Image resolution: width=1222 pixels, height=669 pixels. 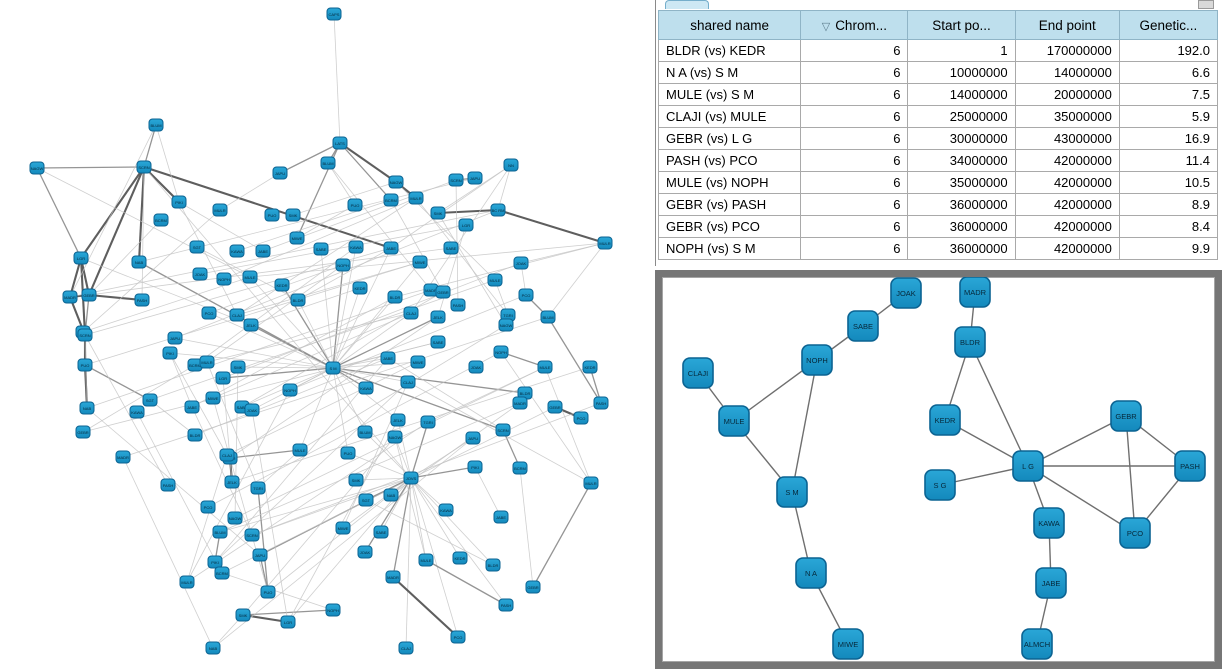 What do you see at coordinates (438, 342) in the screenshot?
I see `network-node: SABE` at bounding box center [438, 342].